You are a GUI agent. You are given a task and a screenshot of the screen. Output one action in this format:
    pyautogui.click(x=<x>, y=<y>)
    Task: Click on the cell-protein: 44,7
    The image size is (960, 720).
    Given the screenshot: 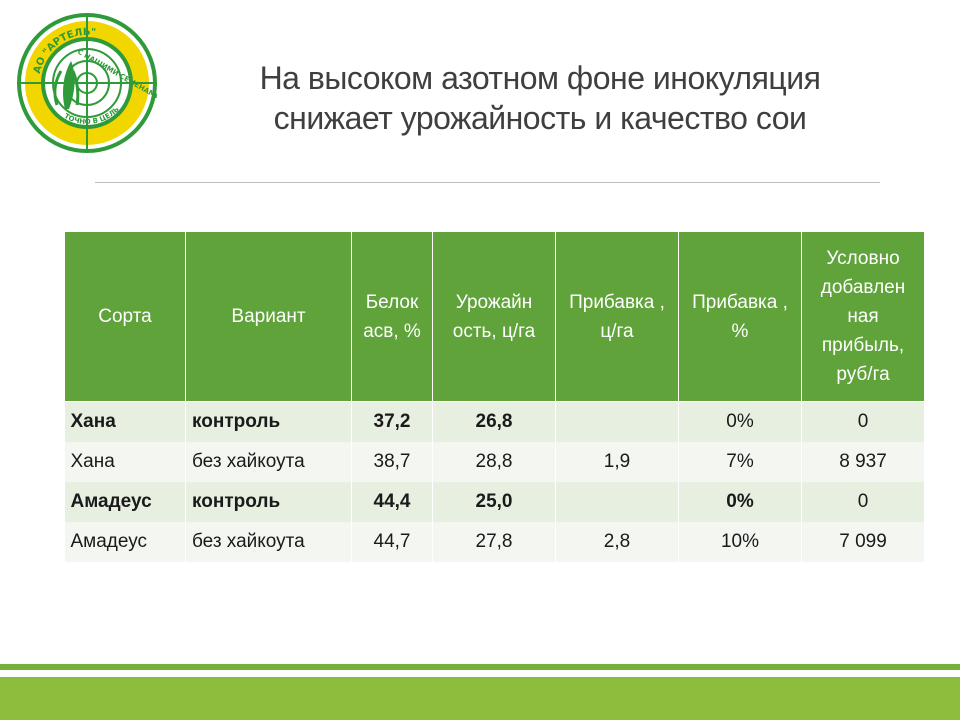 What is the action you would take?
    pyautogui.click(x=392, y=542)
    